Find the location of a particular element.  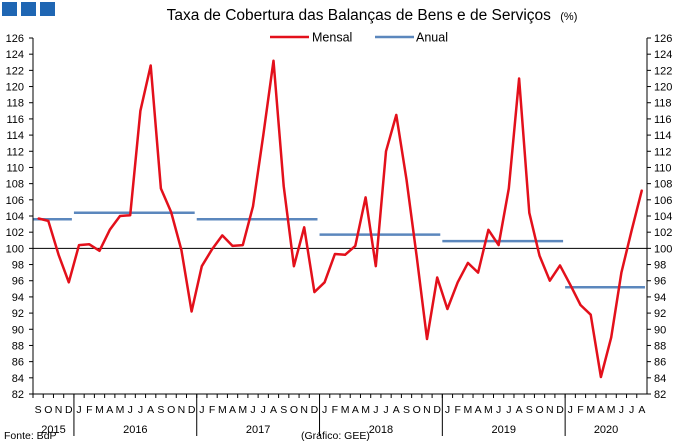

y-tick-label: 98 is located at coordinates (660, 266).